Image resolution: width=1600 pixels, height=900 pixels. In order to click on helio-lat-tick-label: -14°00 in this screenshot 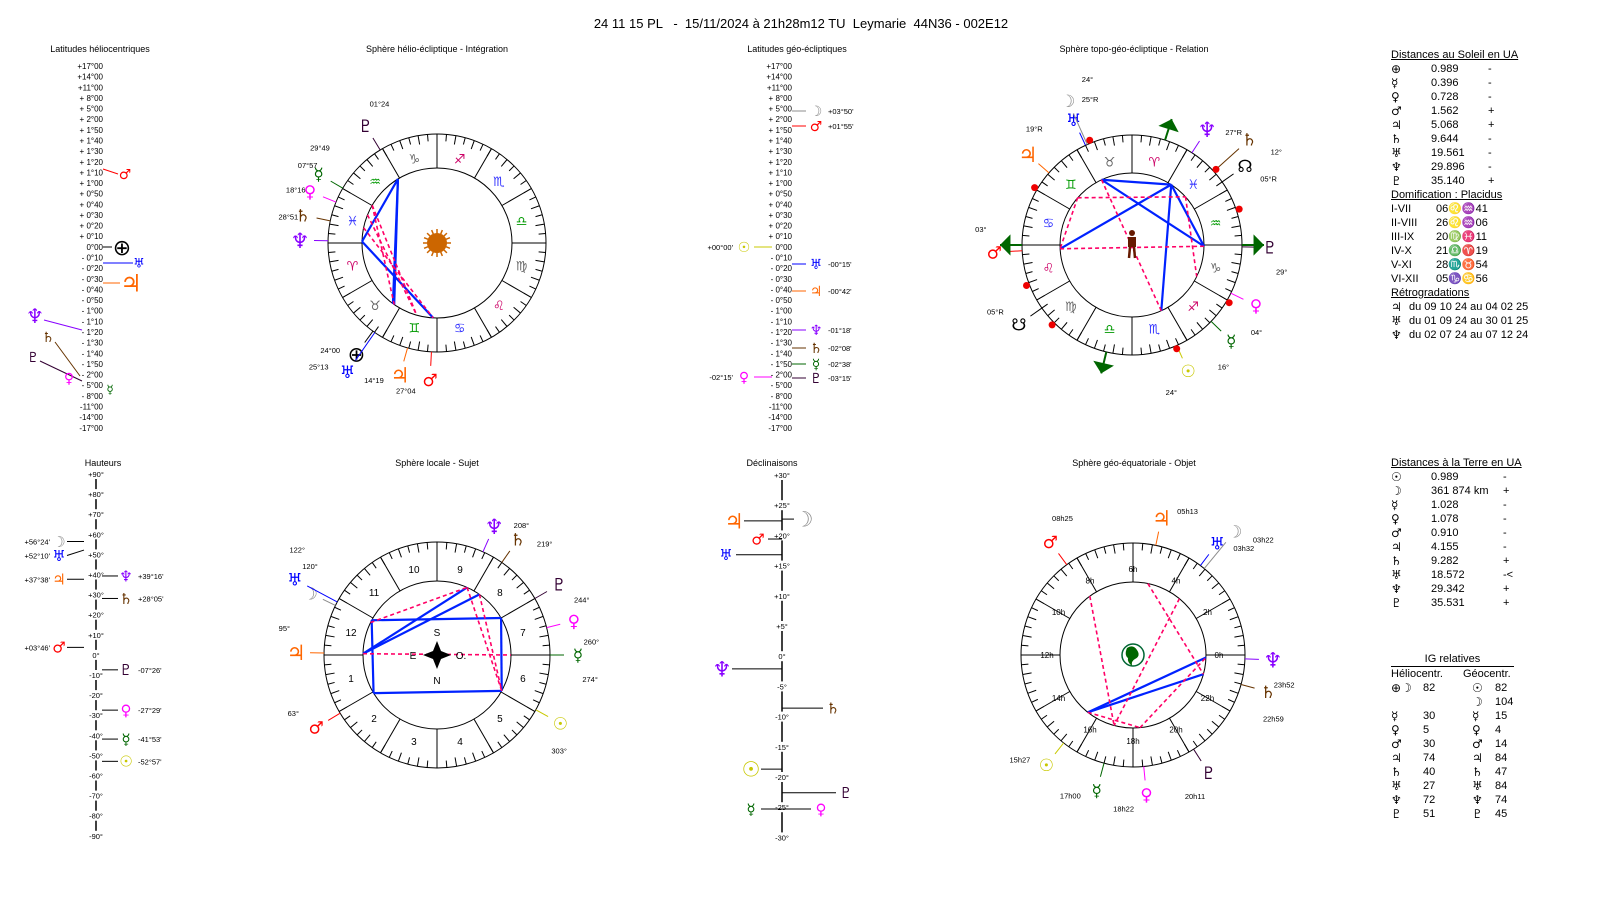, I will do `click(91, 417)`.